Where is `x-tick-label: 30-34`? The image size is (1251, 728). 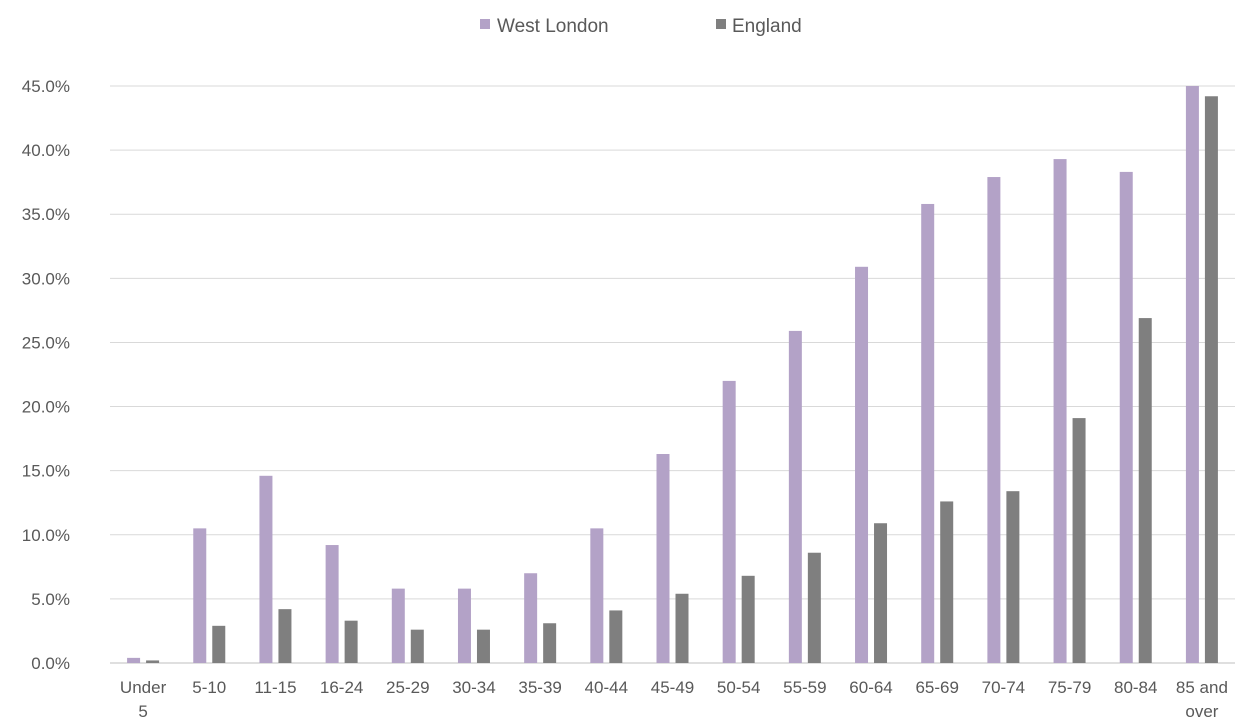 x-tick-label: 30-34 is located at coordinates (473, 687).